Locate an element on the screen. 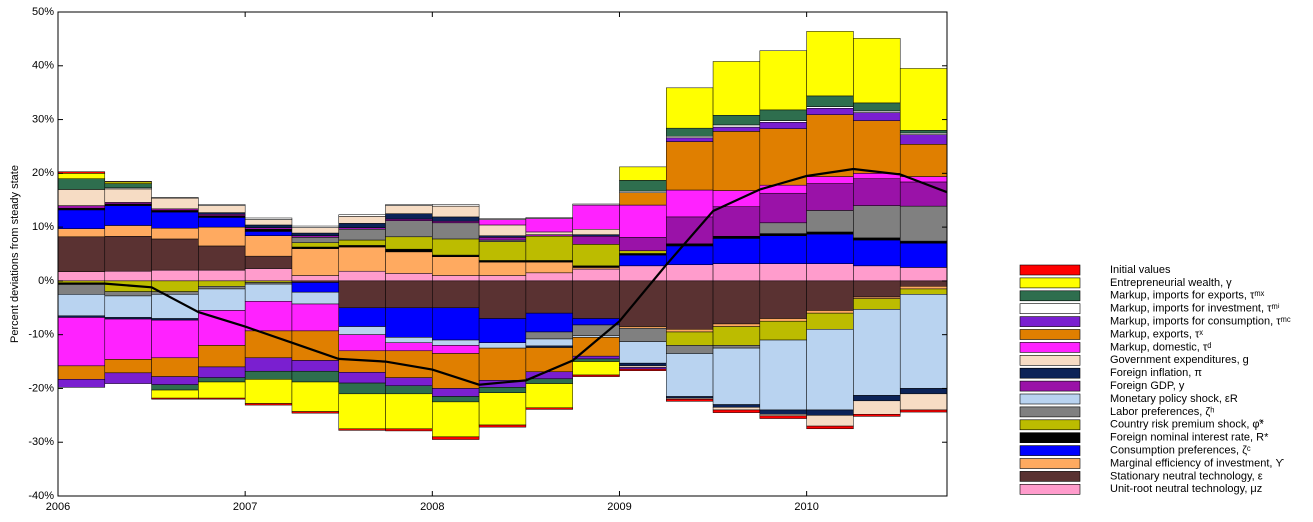 Image resolution: width=1313 pixels, height=522 pixels. legend-label: Markup, domestic, τᵈ is located at coordinates (1160, 347).